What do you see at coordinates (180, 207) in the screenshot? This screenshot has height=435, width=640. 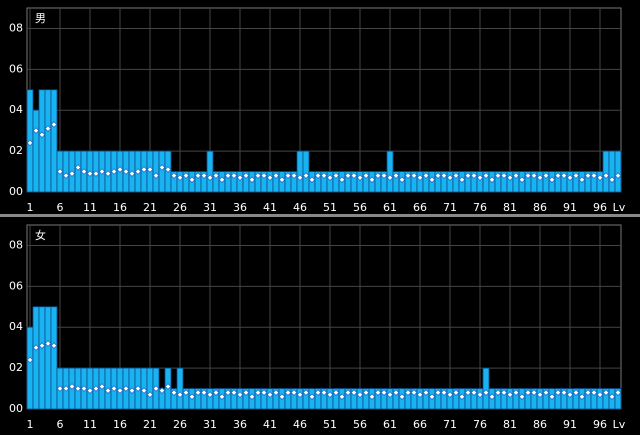 I see `x-tick-label: 26` at bounding box center [180, 207].